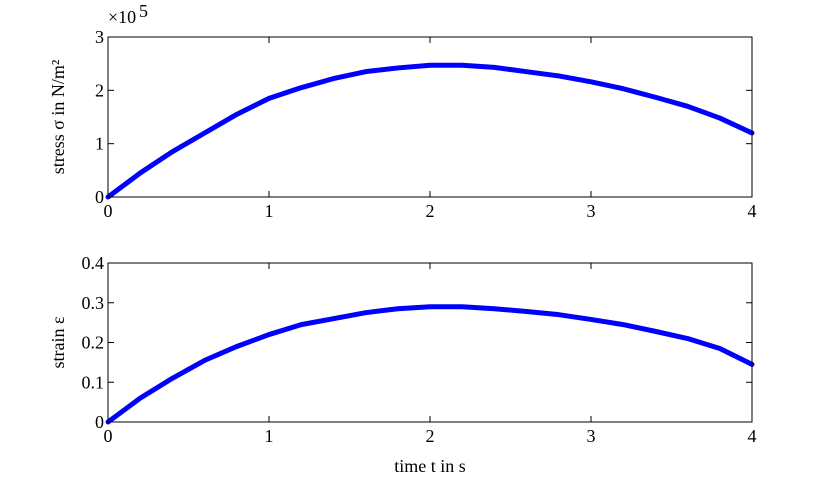 The image size is (831, 477). Describe the element at coordinates (430, 466) in the screenshot. I see `x-axis-label: time t in s` at that location.